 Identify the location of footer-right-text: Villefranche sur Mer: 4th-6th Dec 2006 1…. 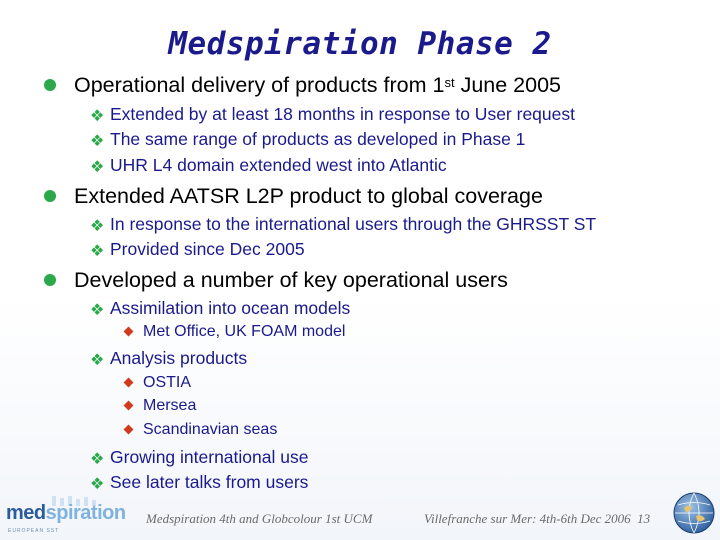
(537, 518).